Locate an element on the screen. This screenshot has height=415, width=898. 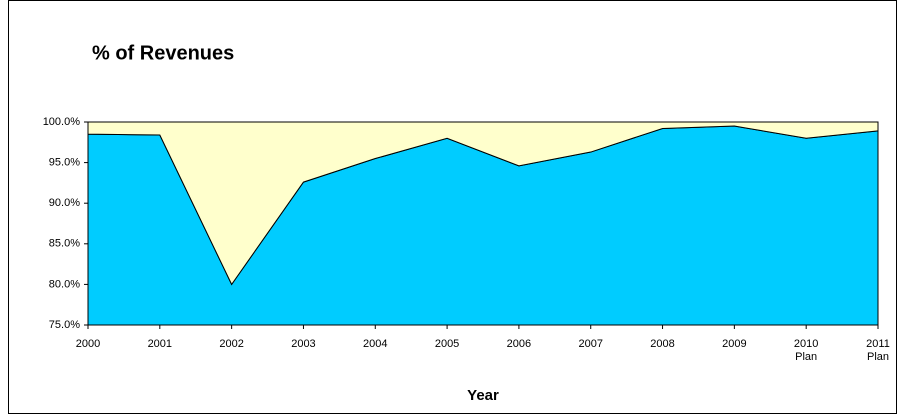
y-tick-label: 80.0% is located at coordinates (64, 284).